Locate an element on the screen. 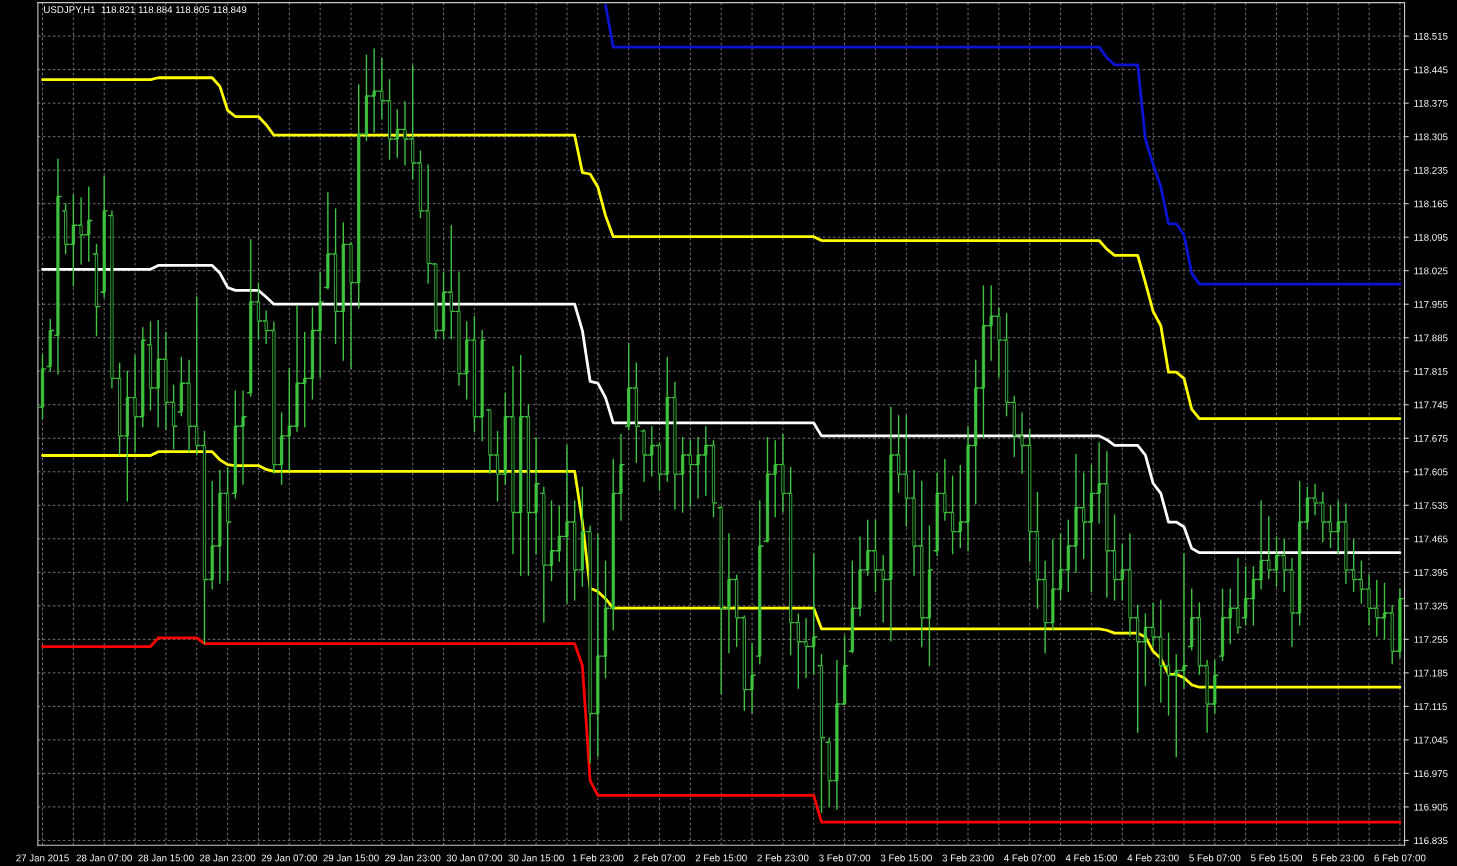 The width and height of the screenshot is (1457, 866). y-tick-label: 118.095 is located at coordinates (1431, 237).